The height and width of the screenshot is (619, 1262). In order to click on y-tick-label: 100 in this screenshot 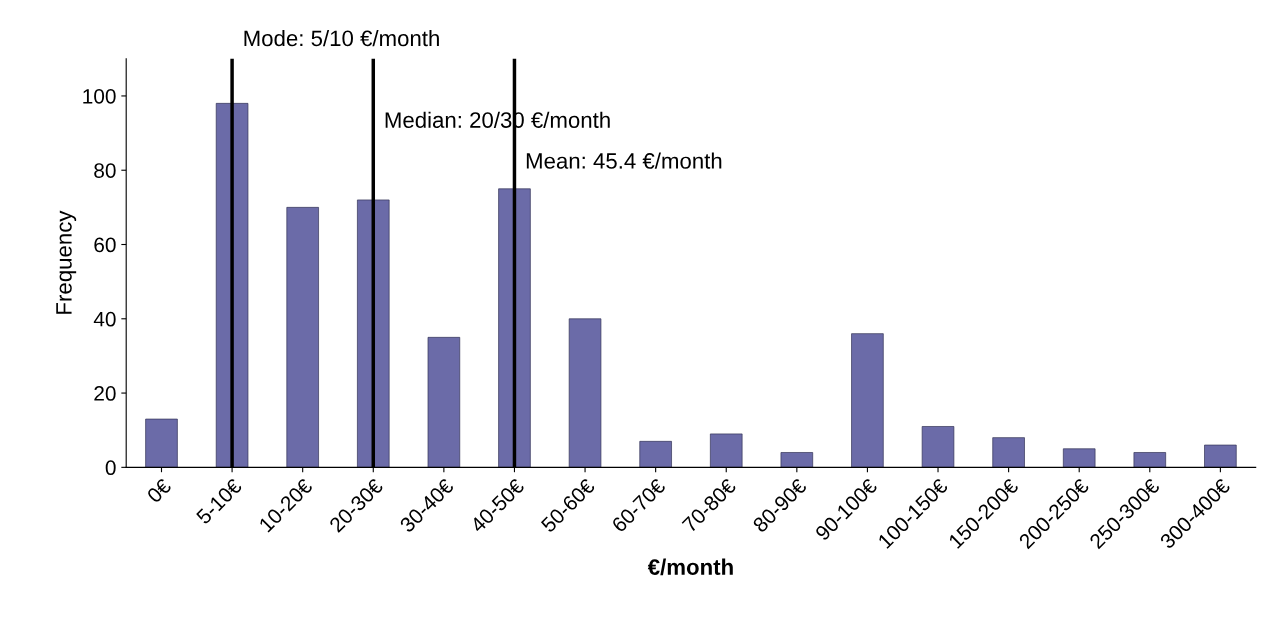, I will do `click(99, 96)`.